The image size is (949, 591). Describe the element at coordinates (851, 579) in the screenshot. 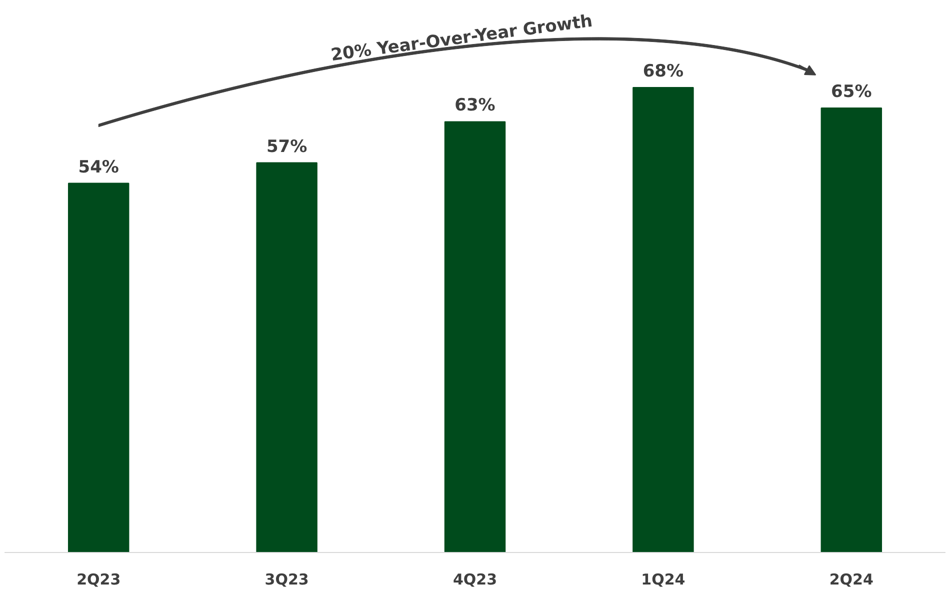

I see `x-tick-label: 2Q24` at that location.